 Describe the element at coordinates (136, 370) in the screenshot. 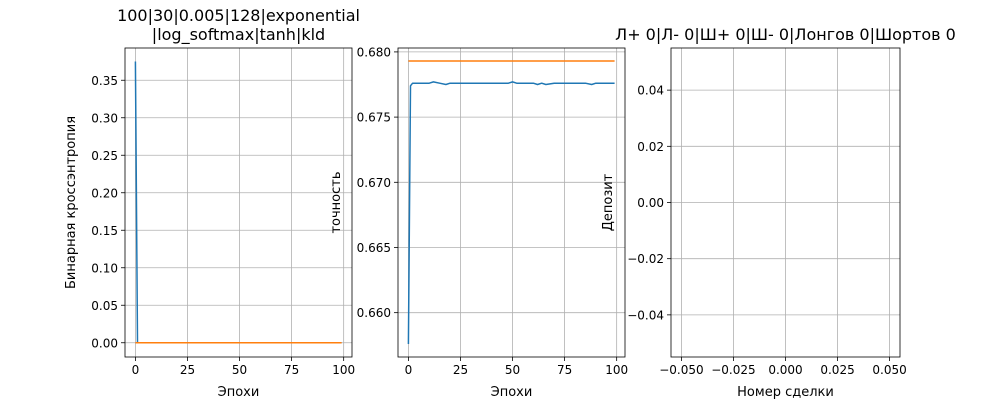

I see `loss-x-tick-label: 0` at that location.